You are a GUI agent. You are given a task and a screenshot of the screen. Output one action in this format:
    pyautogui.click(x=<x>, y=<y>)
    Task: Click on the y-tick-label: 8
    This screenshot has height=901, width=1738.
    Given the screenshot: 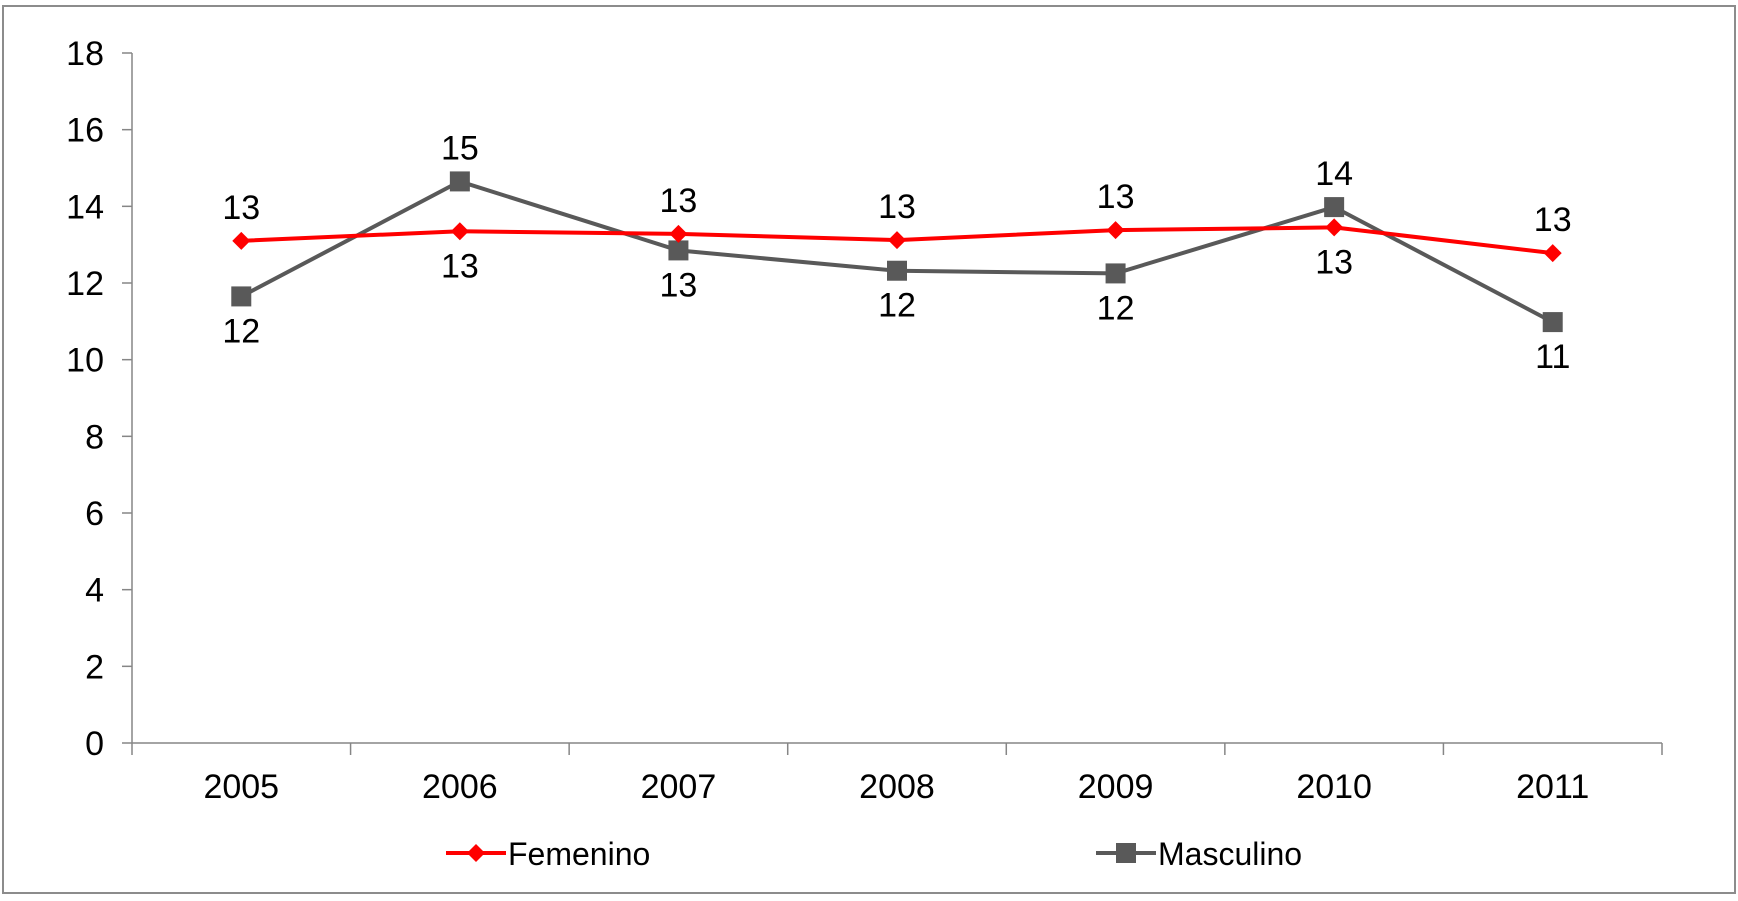 What is the action you would take?
    pyautogui.click(x=94, y=437)
    